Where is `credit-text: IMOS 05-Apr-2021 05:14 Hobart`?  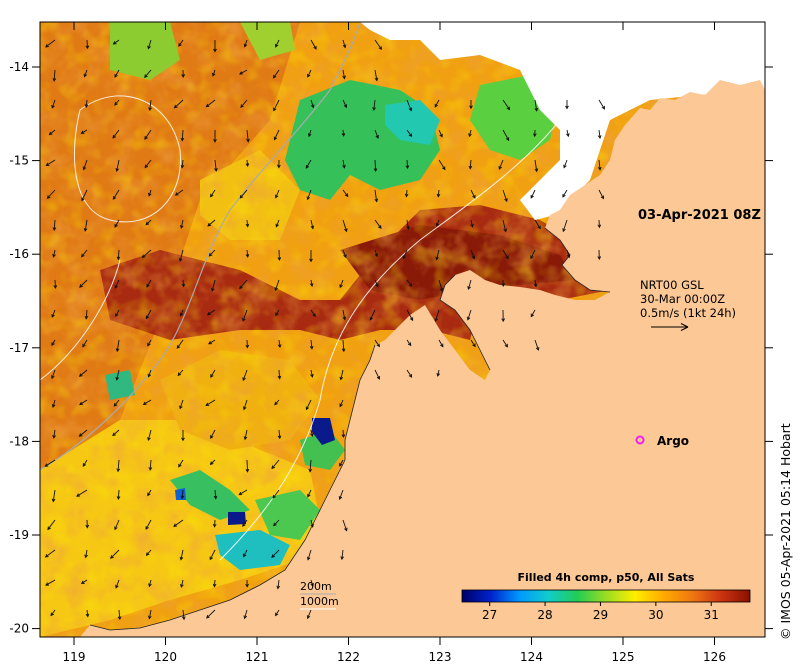
credit-text: IMOS 05-Apr-2021 05:14 Hobart is located at coordinates (785, 523).